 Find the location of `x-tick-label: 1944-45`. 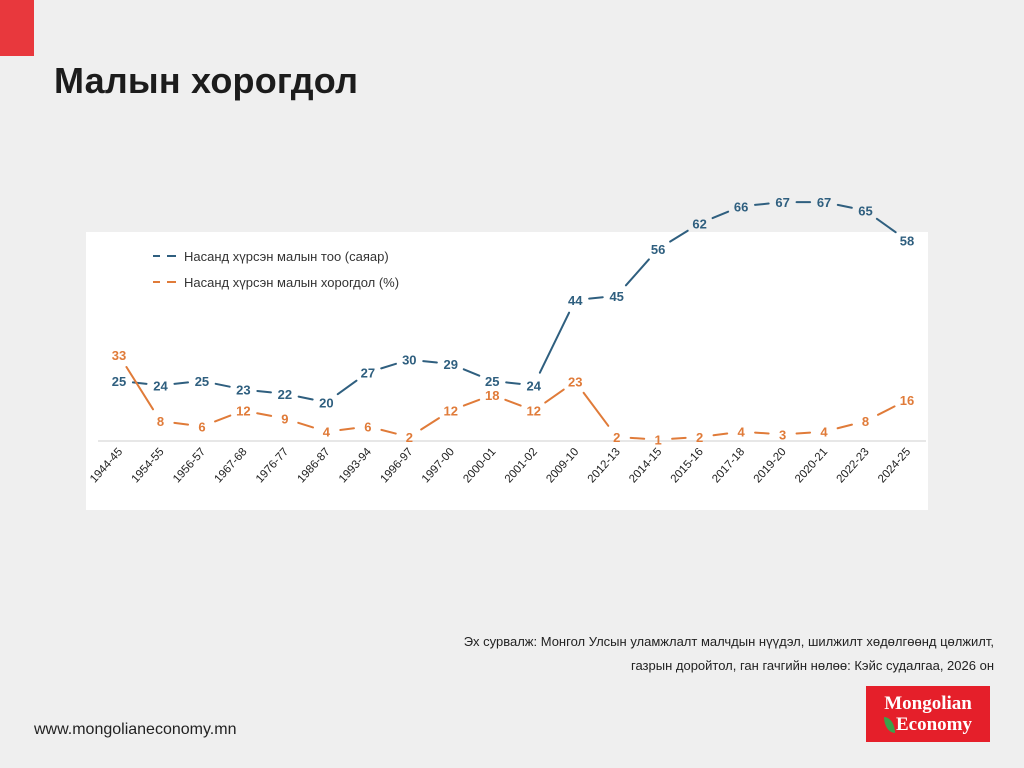

x-tick-label: 1944-45 is located at coordinates (106, 465).